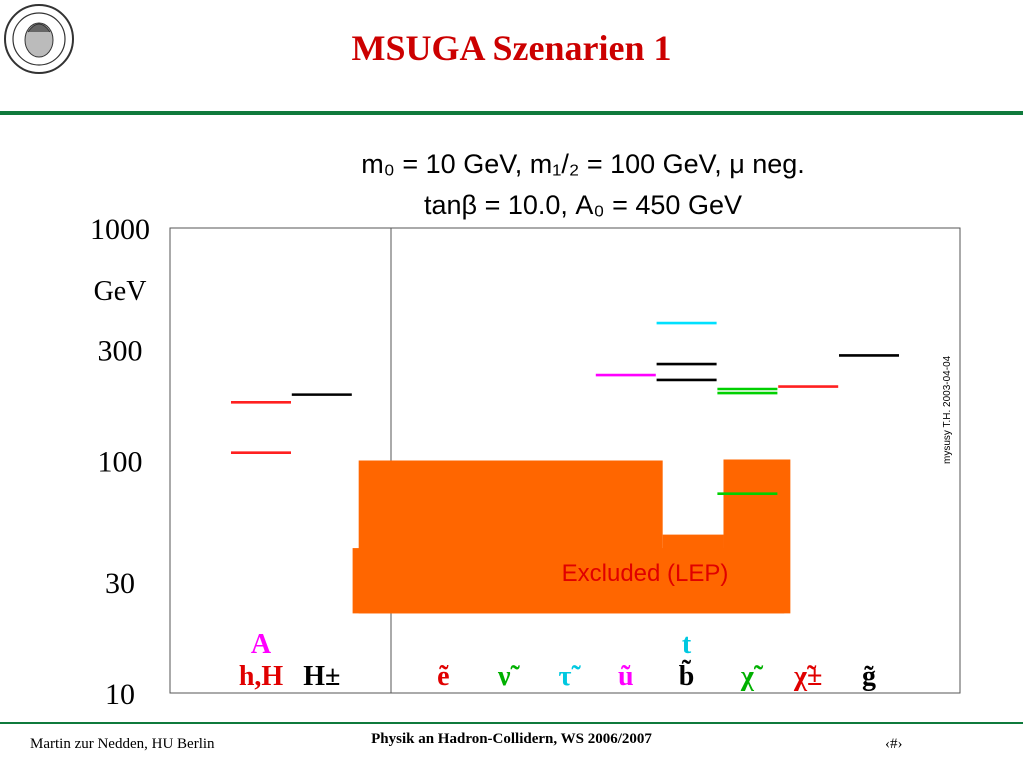 The height and width of the screenshot is (767, 1023). I want to click on particle-label: χ̃, so click(752, 676).